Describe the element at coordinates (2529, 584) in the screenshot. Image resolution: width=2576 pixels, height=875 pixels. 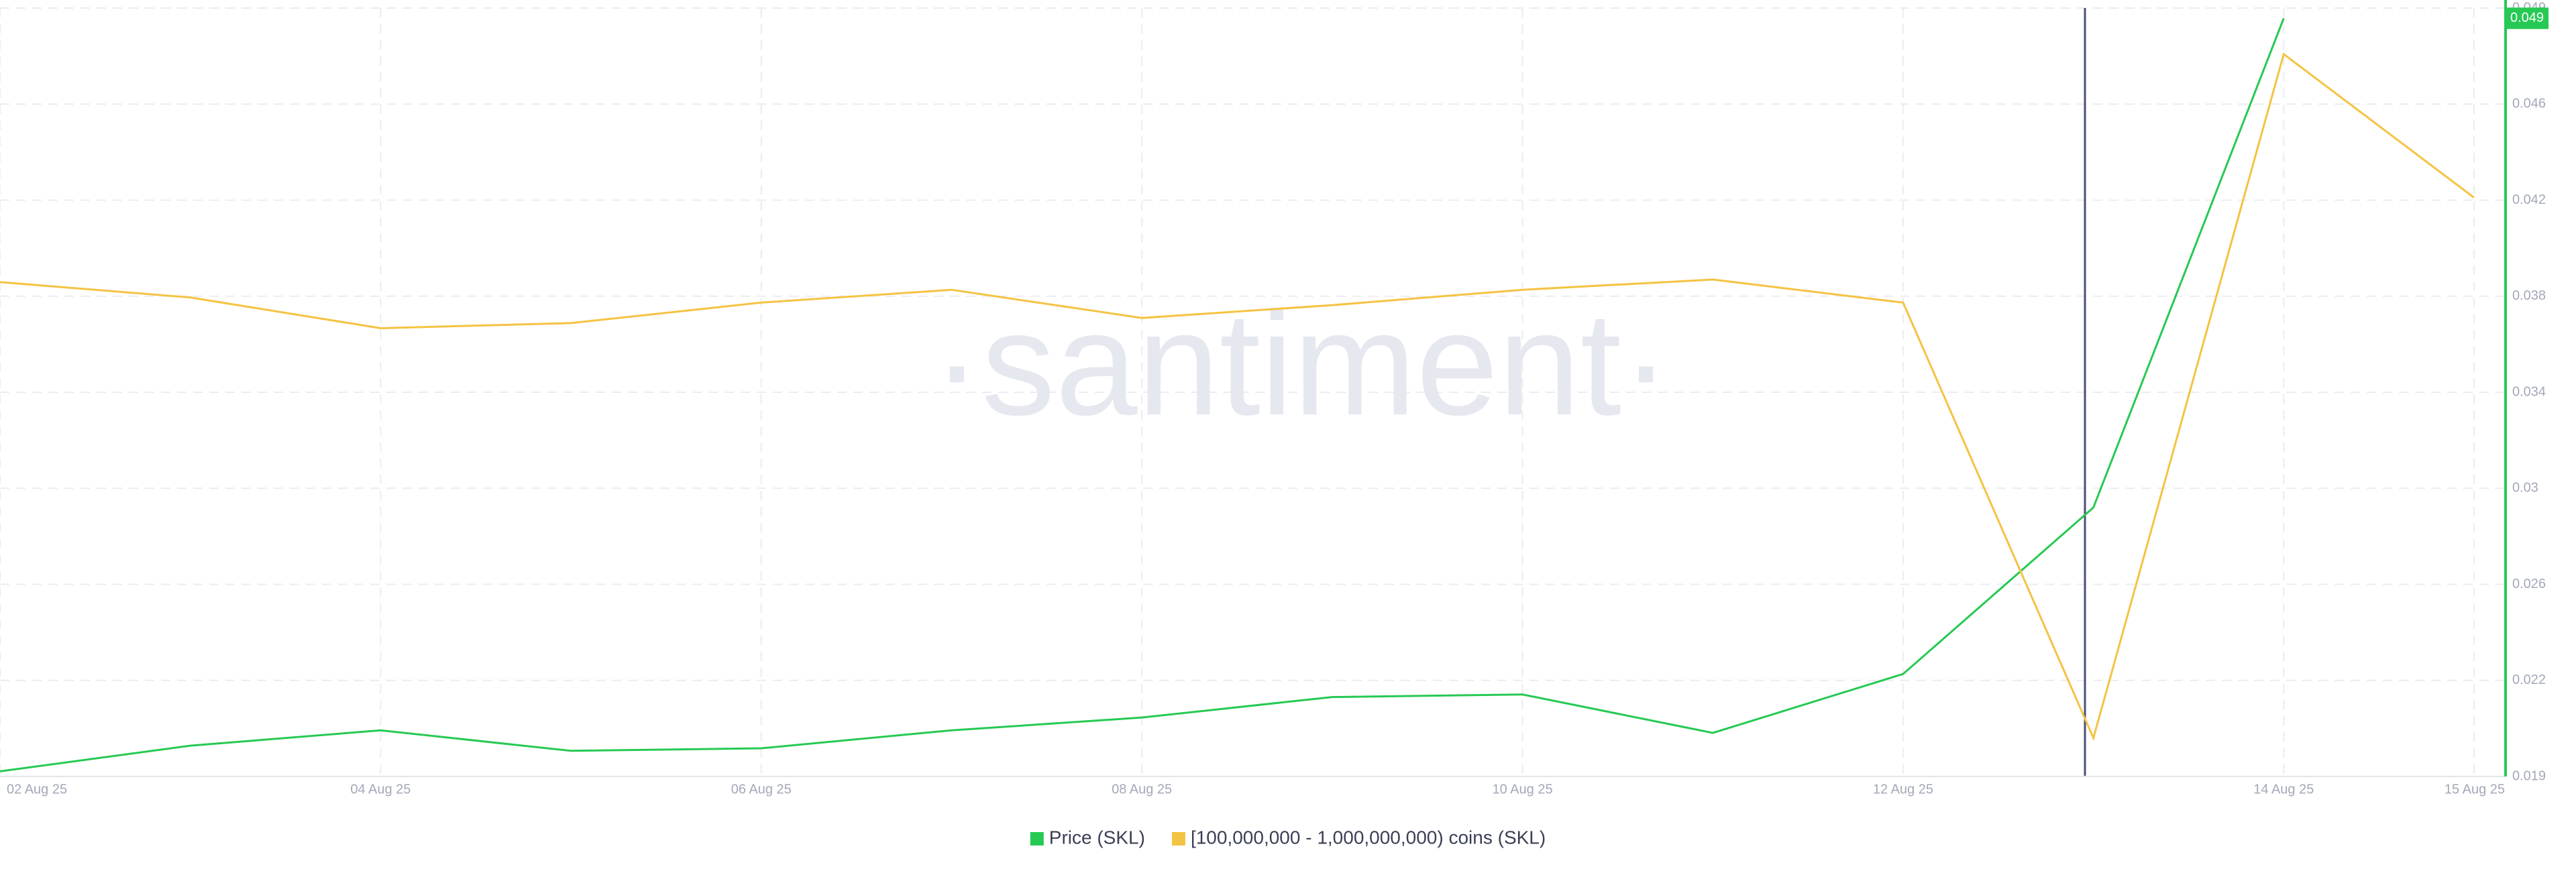
I see `y-tick-label: 0.026` at that location.